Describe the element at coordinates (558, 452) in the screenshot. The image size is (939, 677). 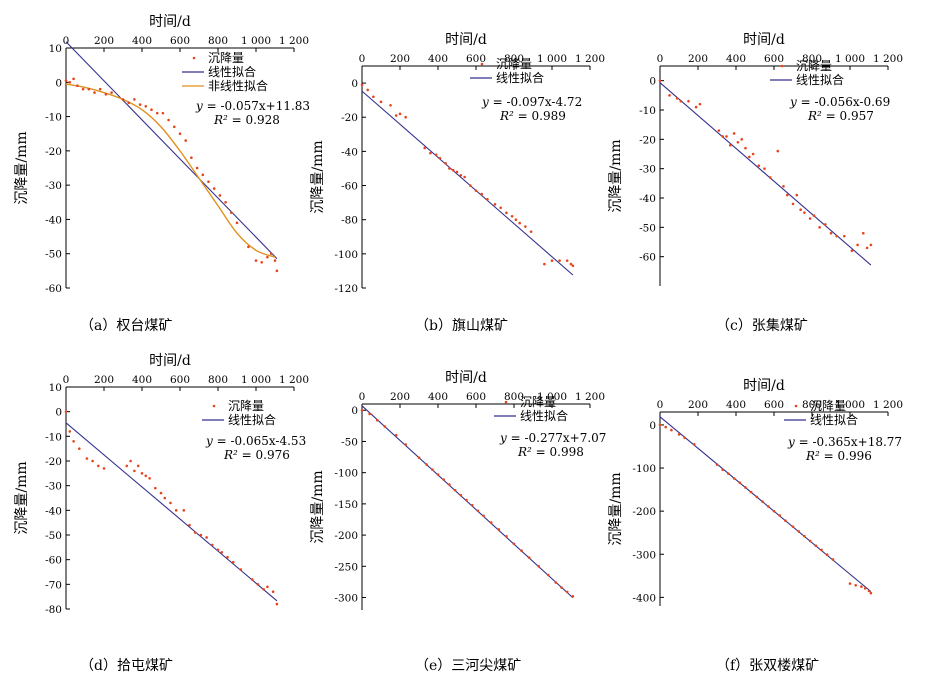
I see `r2-value: = 0.998` at that location.